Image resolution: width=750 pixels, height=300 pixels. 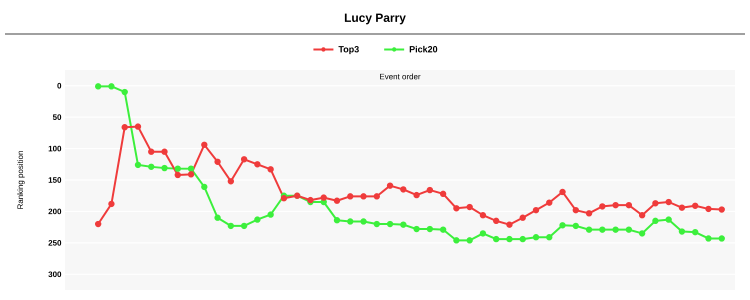 What do you see at coordinates (348, 50) in the screenshot?
I see `legend-label: Top3` at bounding box center [348, 50].